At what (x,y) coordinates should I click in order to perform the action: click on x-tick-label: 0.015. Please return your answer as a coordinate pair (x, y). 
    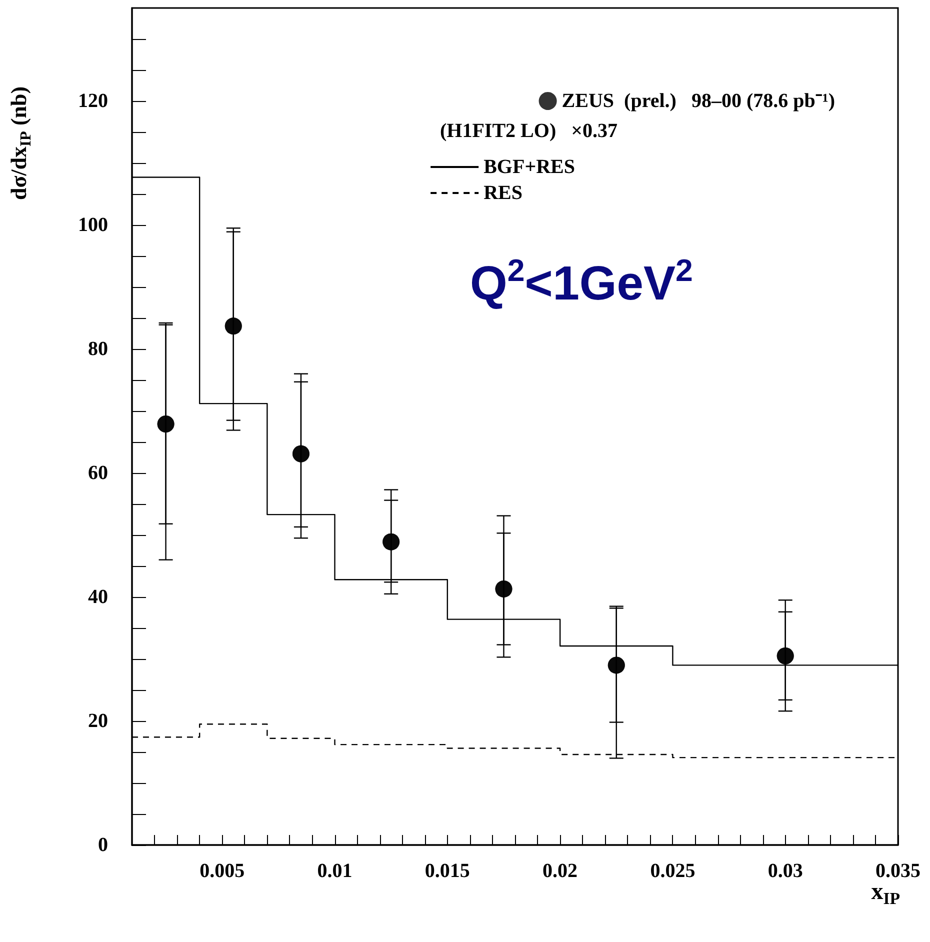
    Looking at the image, I should click on (447, 871).